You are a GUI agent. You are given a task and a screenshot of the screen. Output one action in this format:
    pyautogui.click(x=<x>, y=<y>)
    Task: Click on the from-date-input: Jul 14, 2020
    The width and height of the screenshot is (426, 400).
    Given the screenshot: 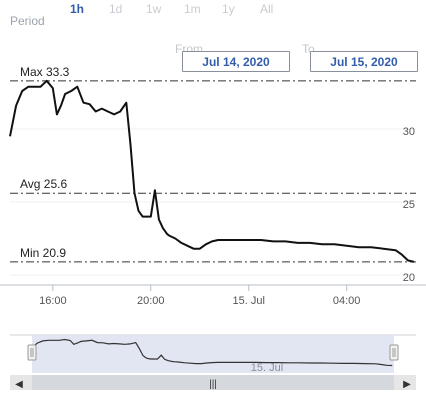 What is the action you would take?
    pyautogui.click(x=236, y=61)
    